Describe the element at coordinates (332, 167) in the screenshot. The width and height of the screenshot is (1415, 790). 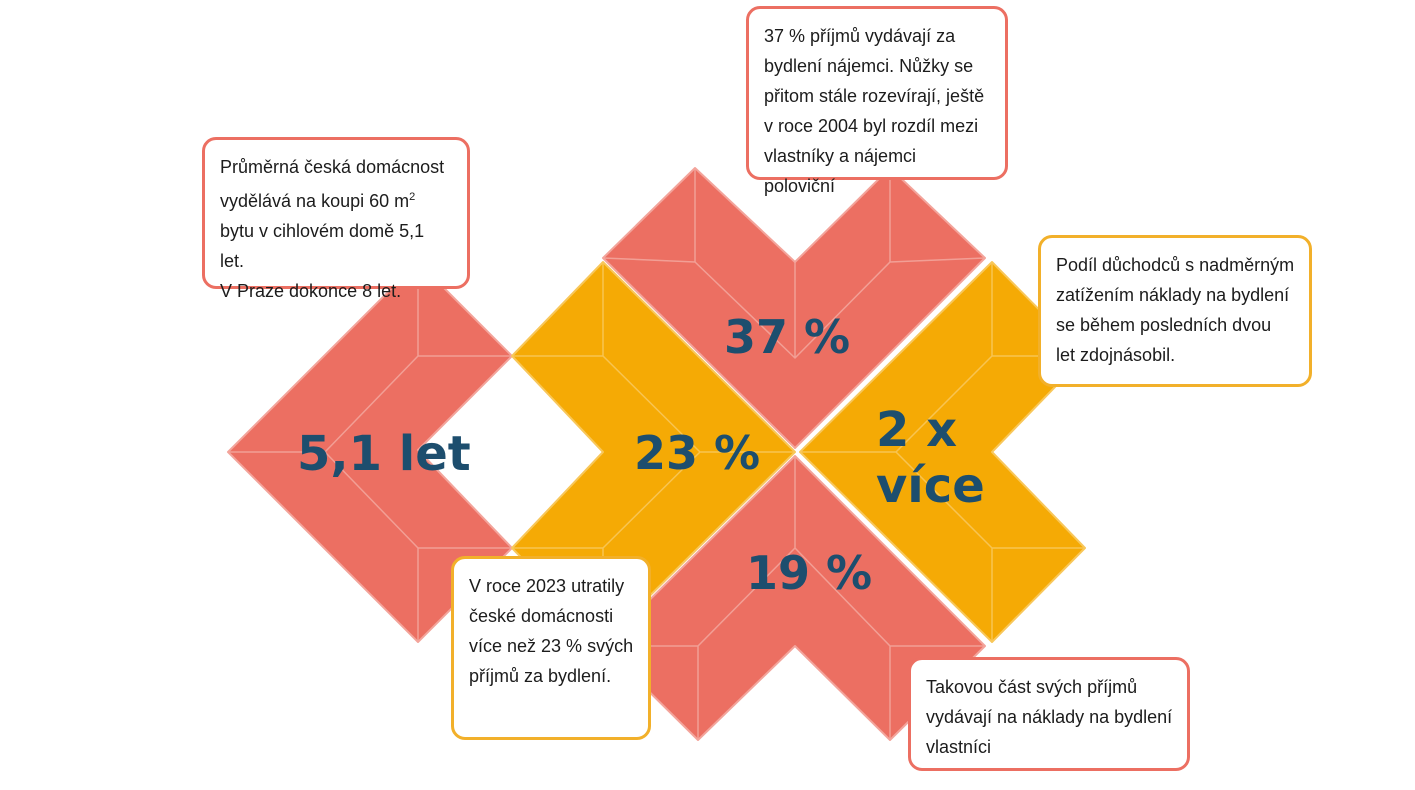
I see `callout-years-line1: Průměrná česká domácnost` at that location.